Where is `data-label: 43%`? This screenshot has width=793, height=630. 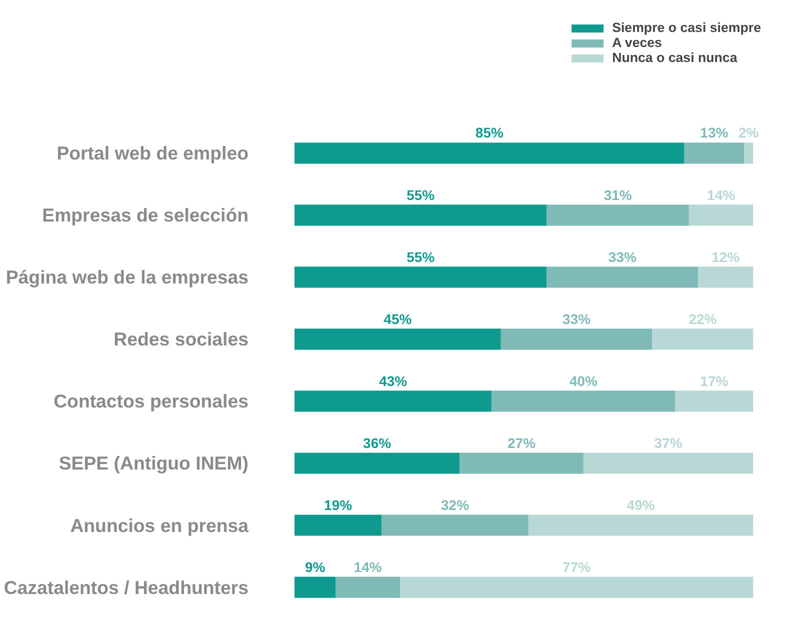
data-label: 43% is located at coordinates (393, 380).